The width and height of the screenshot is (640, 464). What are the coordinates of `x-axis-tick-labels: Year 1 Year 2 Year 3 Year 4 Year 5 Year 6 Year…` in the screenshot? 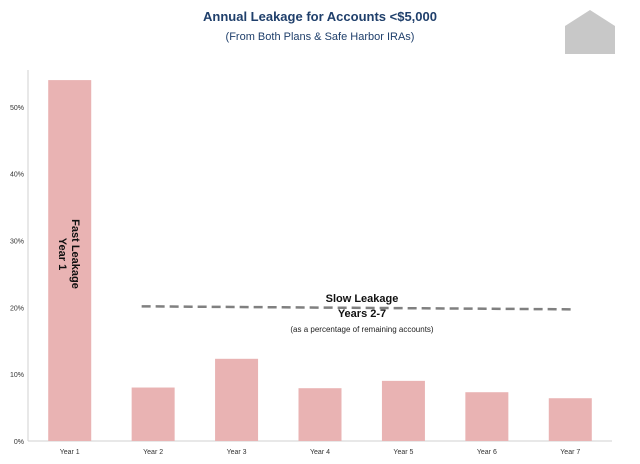 It's located at (320, 452).